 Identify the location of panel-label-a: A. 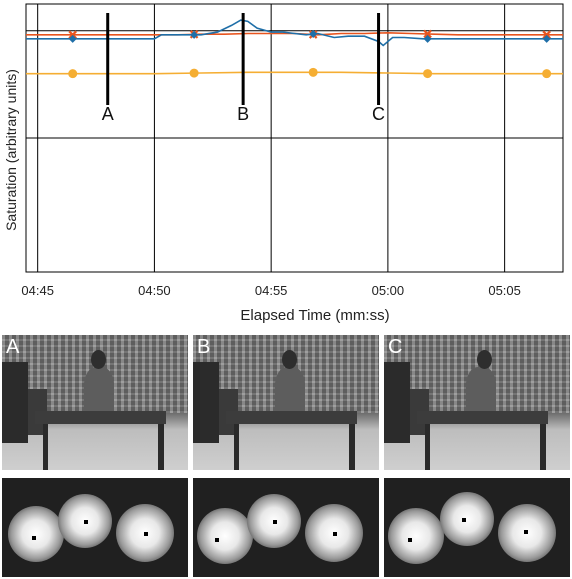
(13, 347).